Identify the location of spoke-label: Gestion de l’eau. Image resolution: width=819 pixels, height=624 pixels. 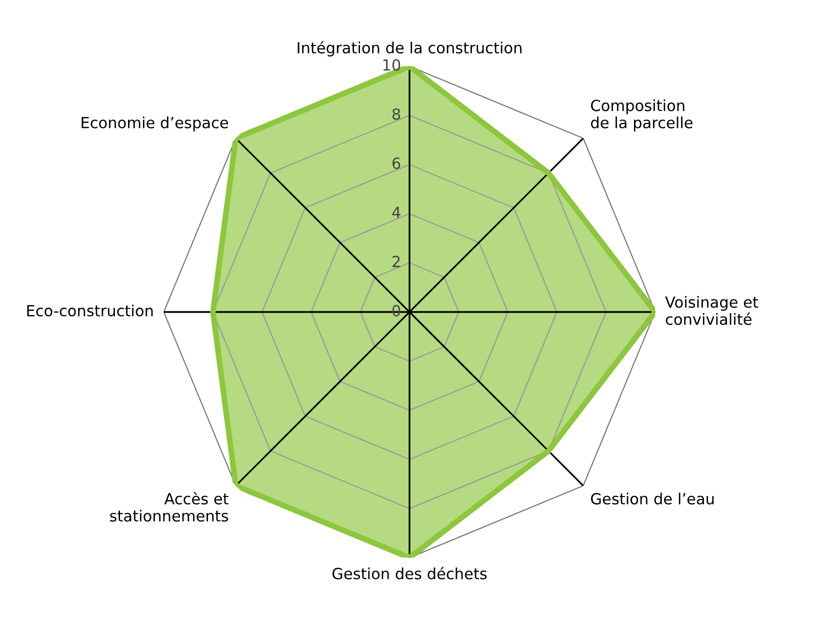
(652, 498).